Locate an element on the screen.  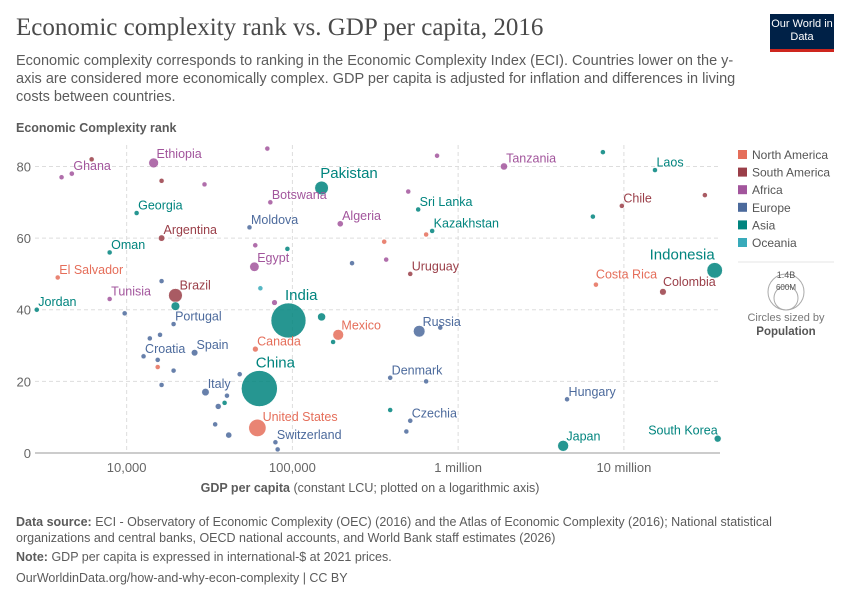
data-point-oman is located at coordinates (109, 252).